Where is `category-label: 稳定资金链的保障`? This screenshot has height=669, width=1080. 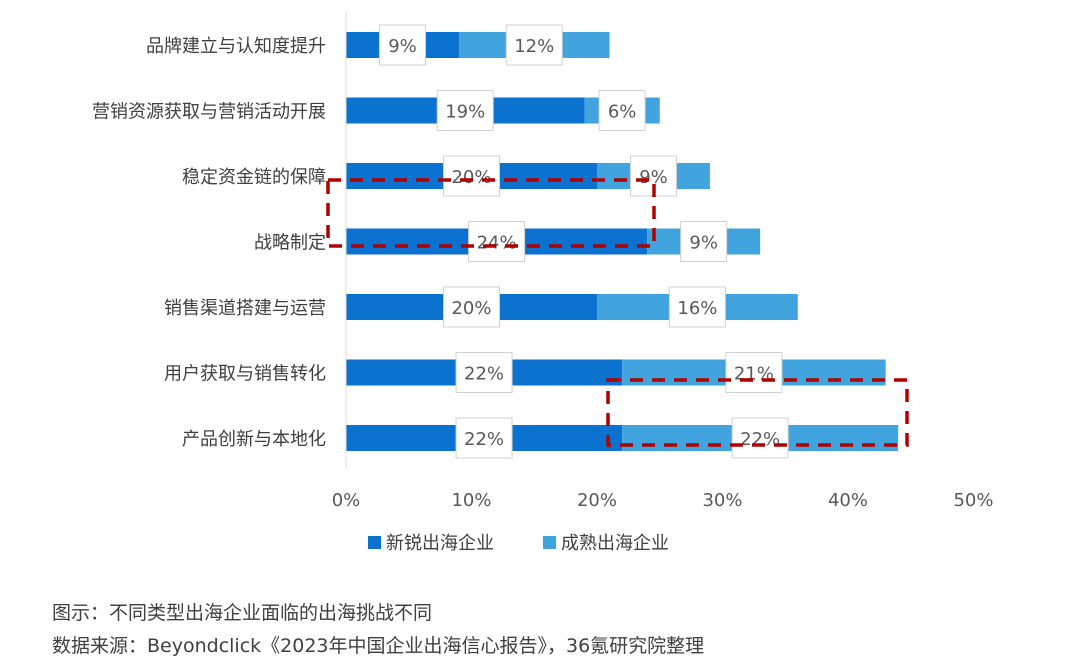 category-label: 稳定资金链的保障 is located at coordinates (254, 177).